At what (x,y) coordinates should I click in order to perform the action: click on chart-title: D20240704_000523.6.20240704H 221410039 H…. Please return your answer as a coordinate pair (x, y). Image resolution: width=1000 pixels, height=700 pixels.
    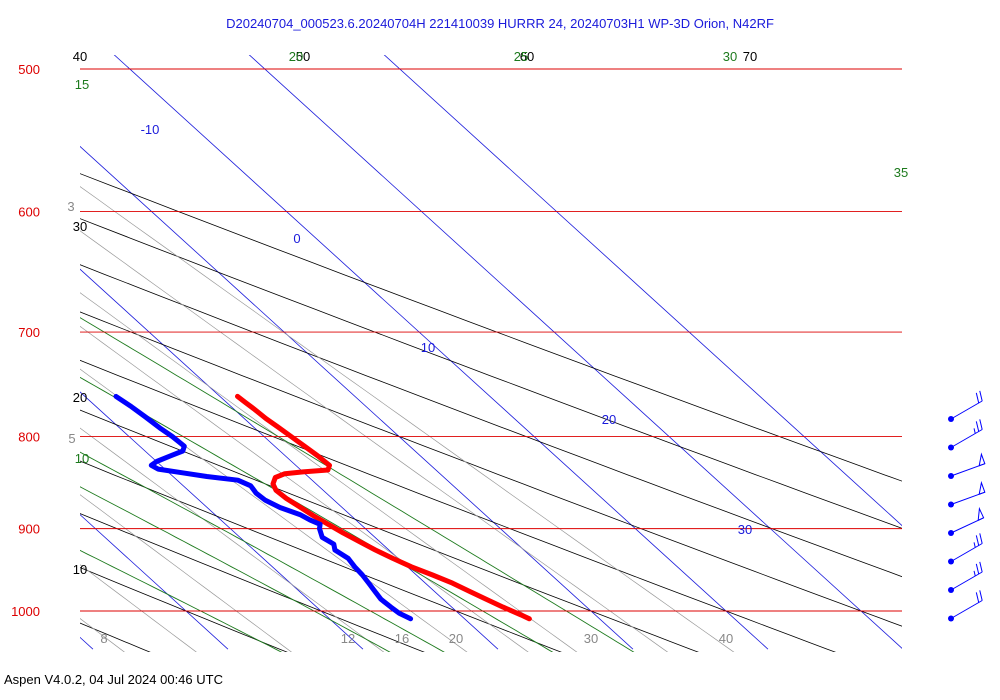
    Looking at the image, I should click on (500, 23).